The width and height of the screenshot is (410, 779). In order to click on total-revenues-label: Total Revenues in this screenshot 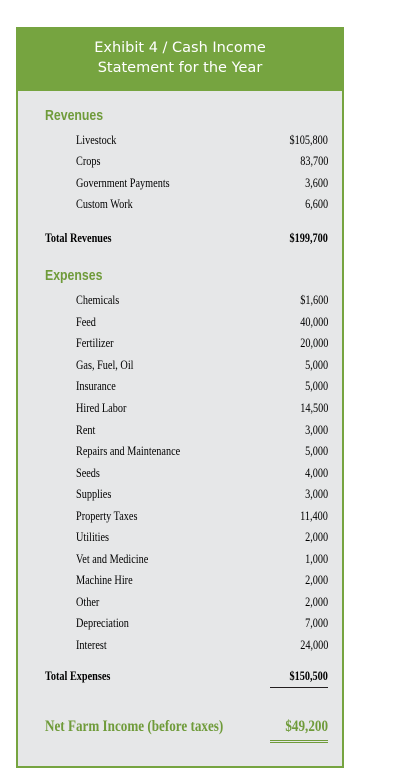, I will do `click(78, 238)`.